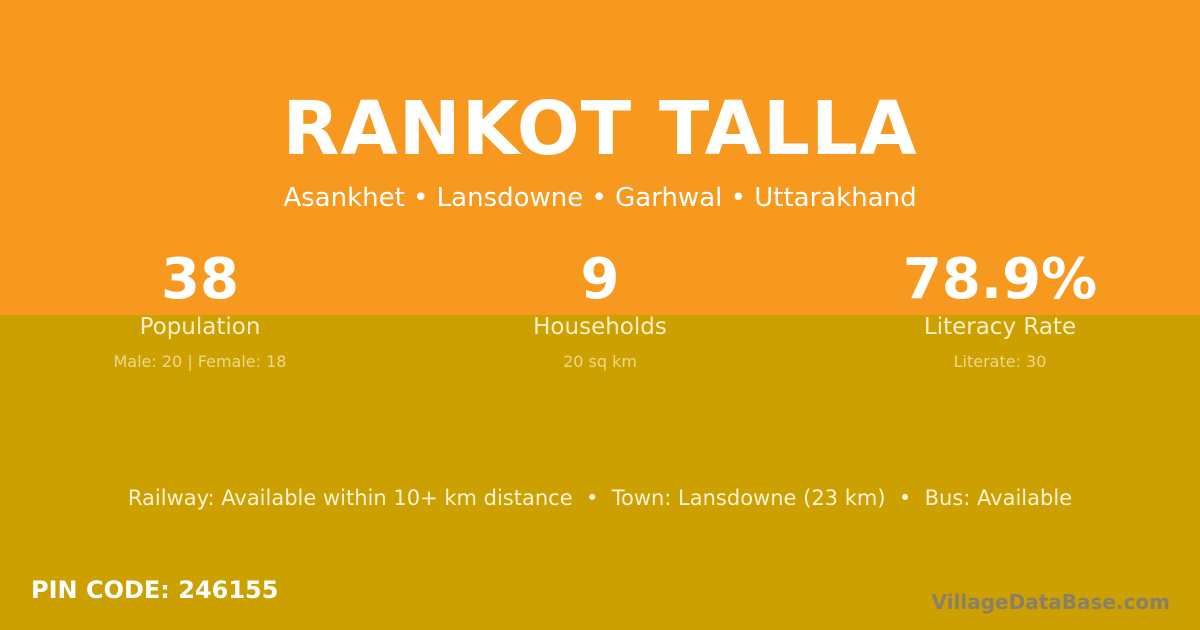  What do you see at coordinates (600, 279) in the screenshot?
I see `stat-value: 9` at bounding box center [600, 279].